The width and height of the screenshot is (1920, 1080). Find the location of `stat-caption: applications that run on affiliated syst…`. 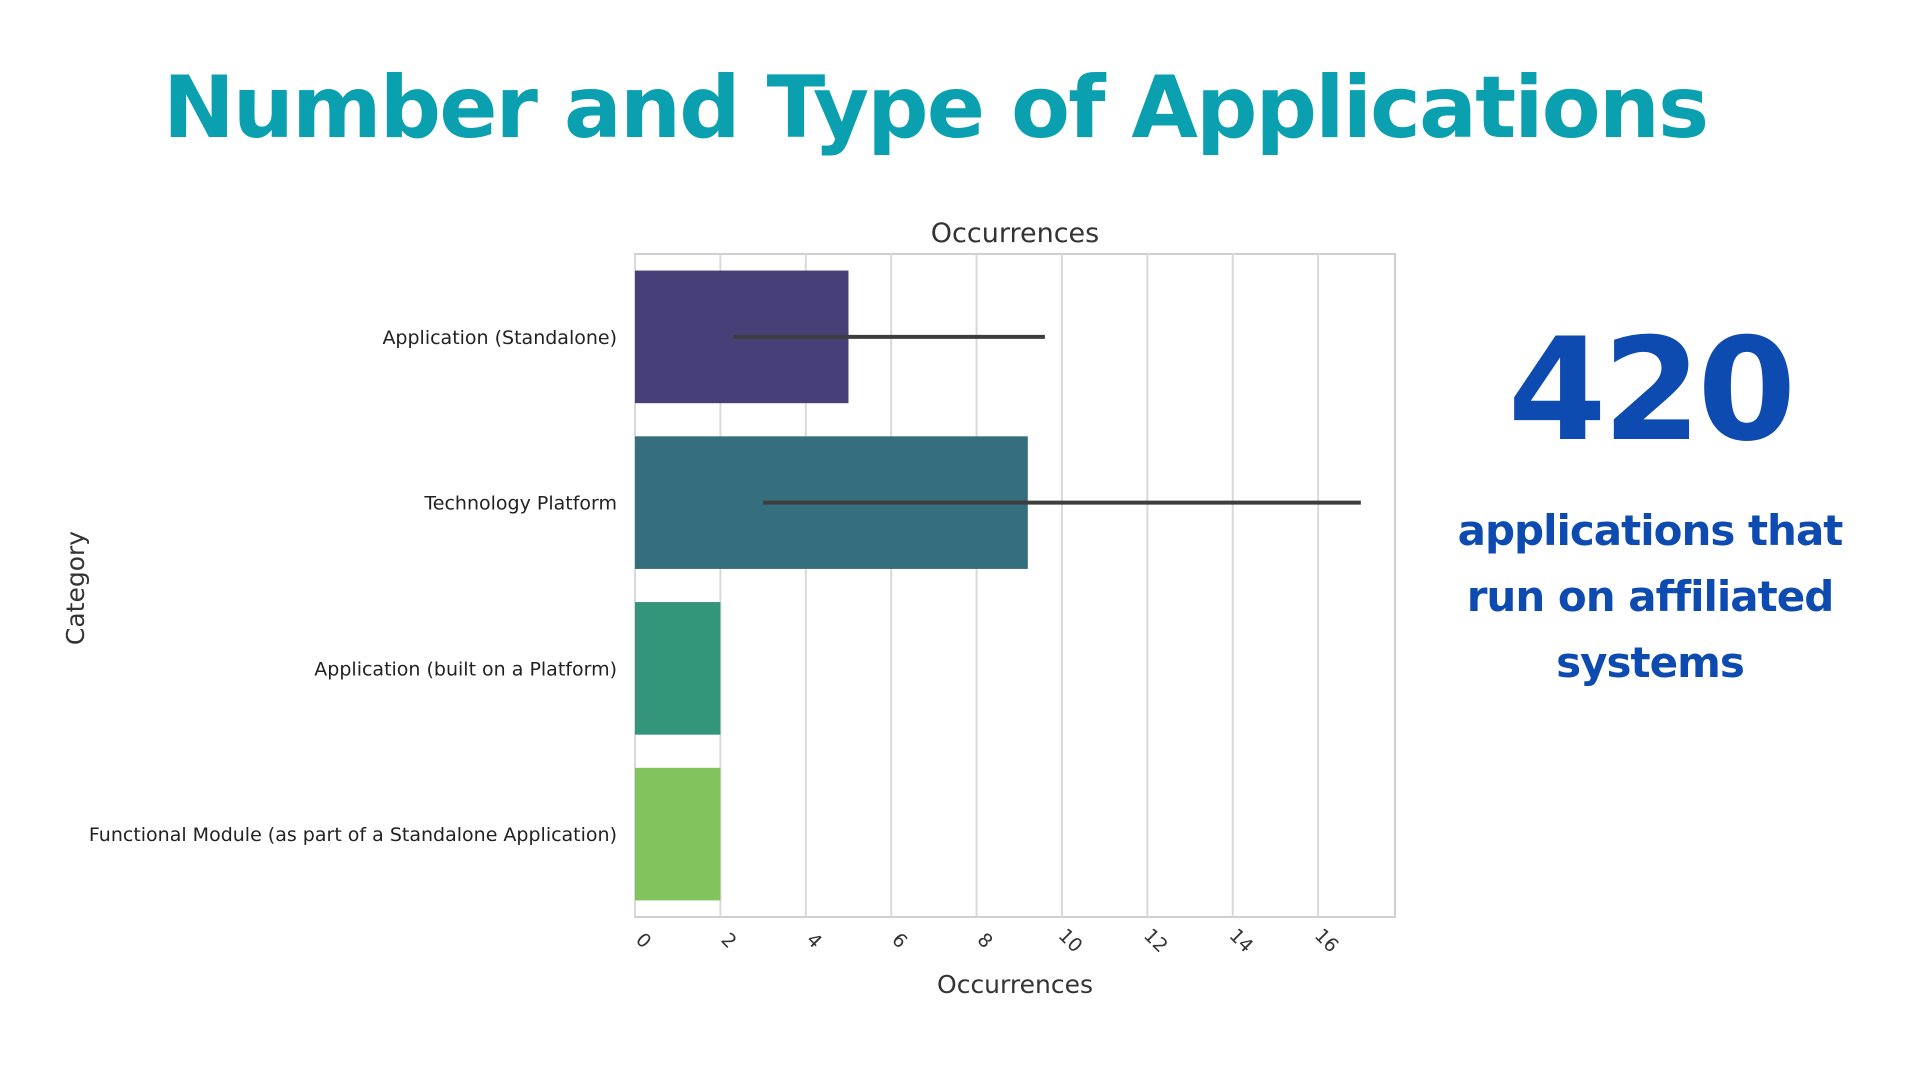

stat-caption: applications that run on affiliated syst… is located at coordinates (1650, 596).